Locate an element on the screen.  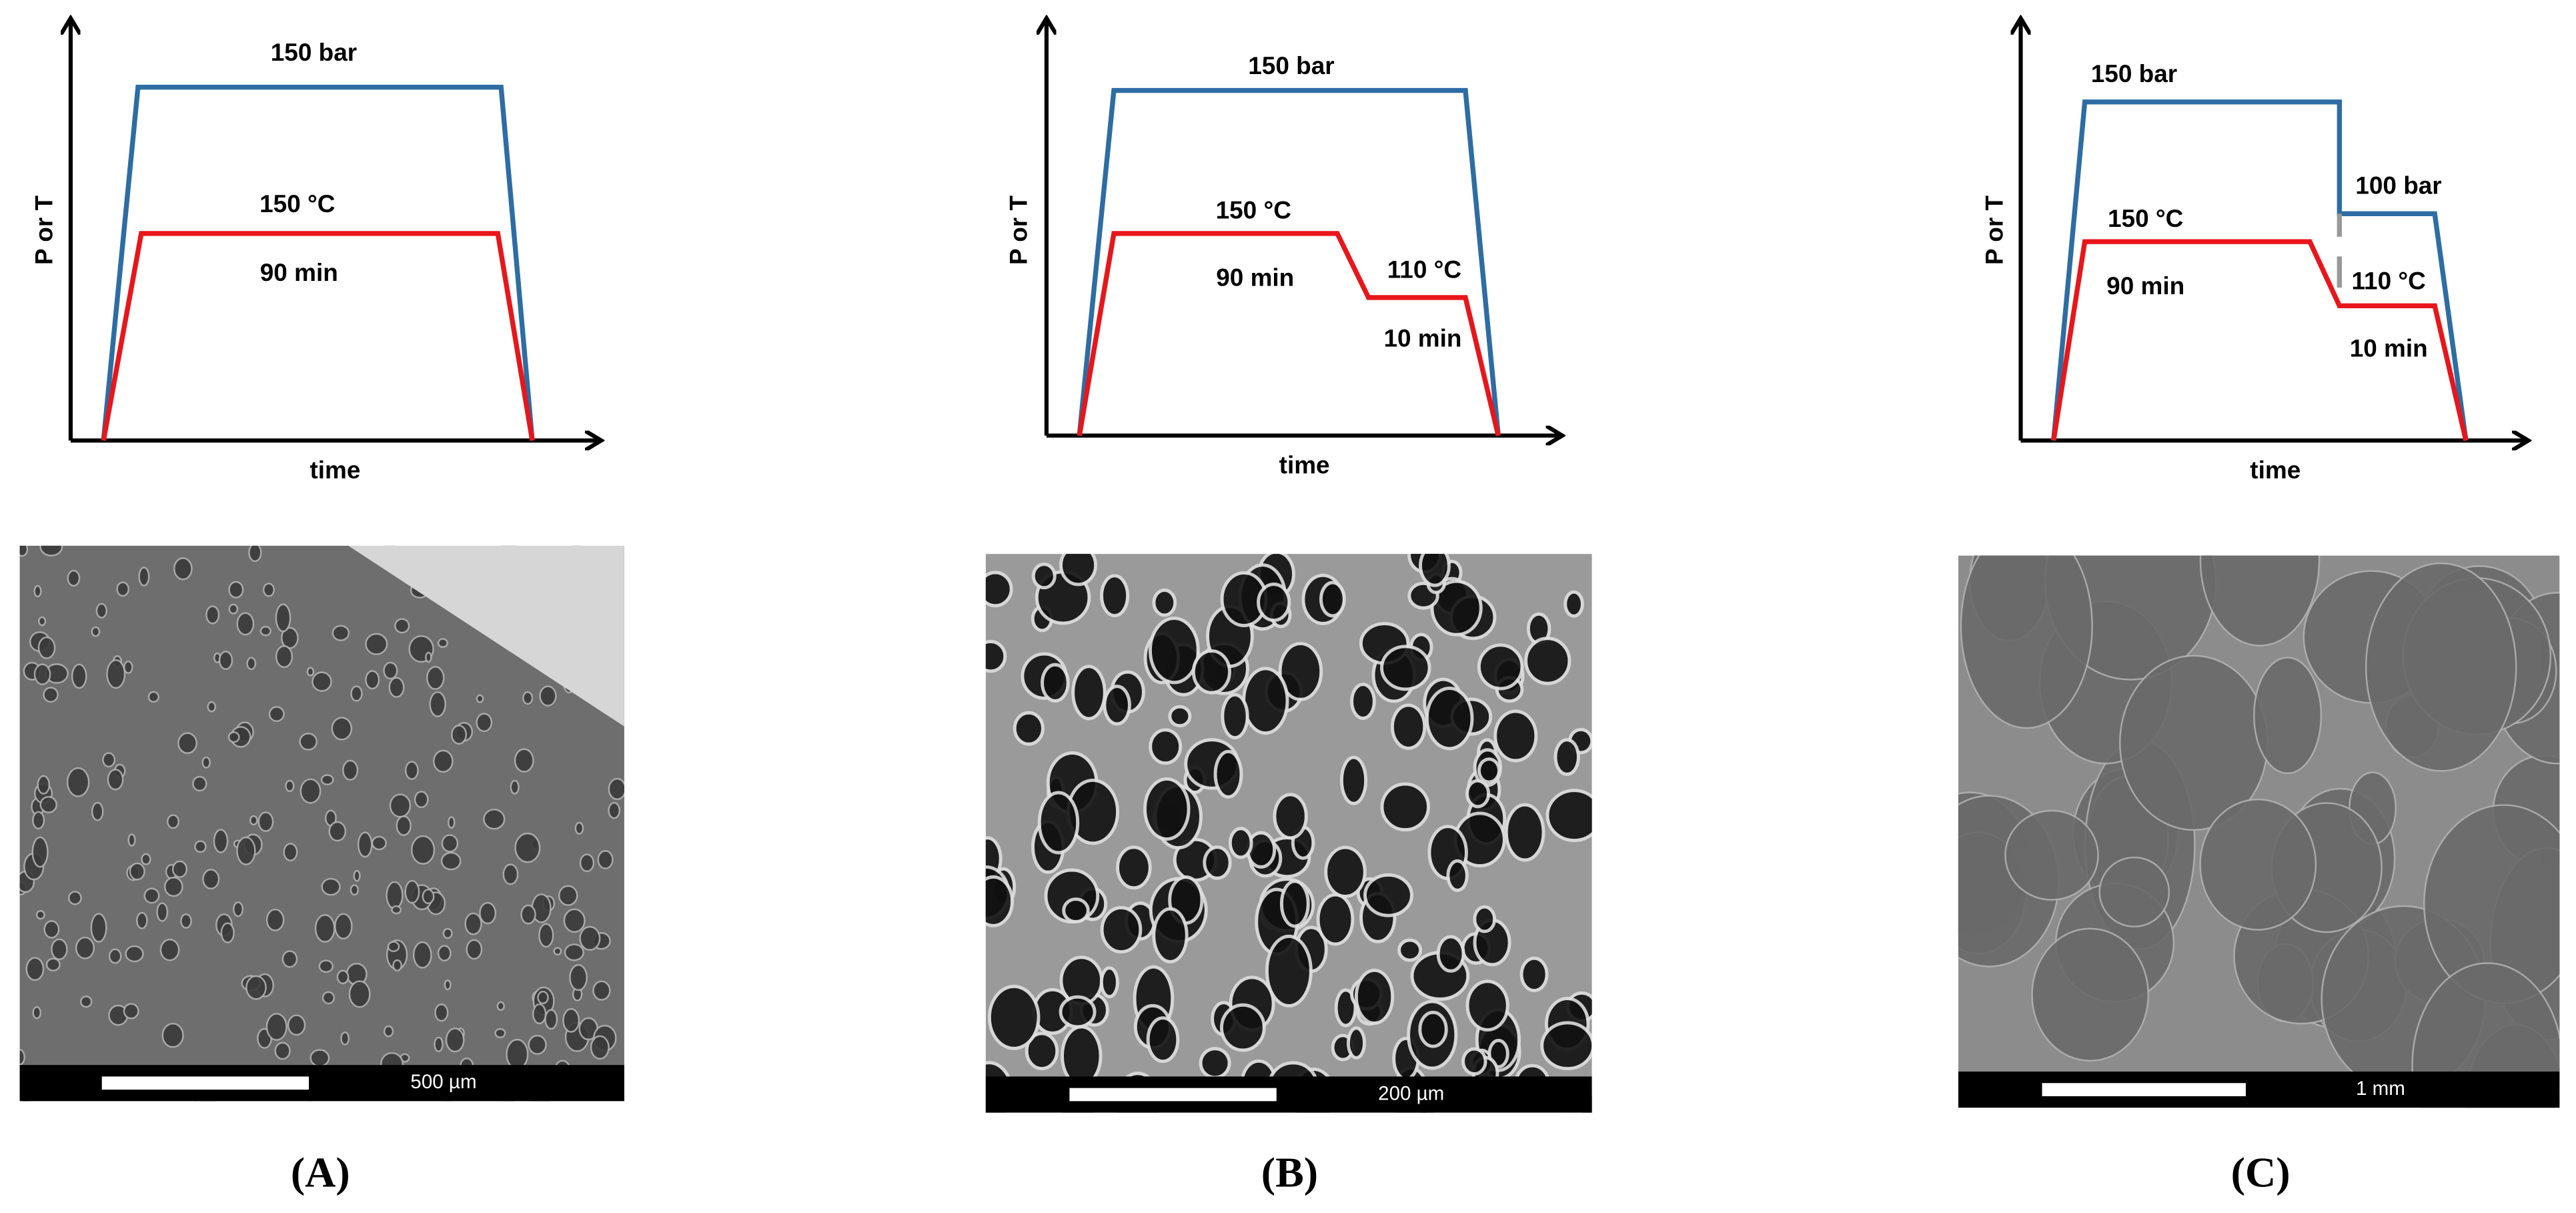
background-area is located at coordinates (486, 636).